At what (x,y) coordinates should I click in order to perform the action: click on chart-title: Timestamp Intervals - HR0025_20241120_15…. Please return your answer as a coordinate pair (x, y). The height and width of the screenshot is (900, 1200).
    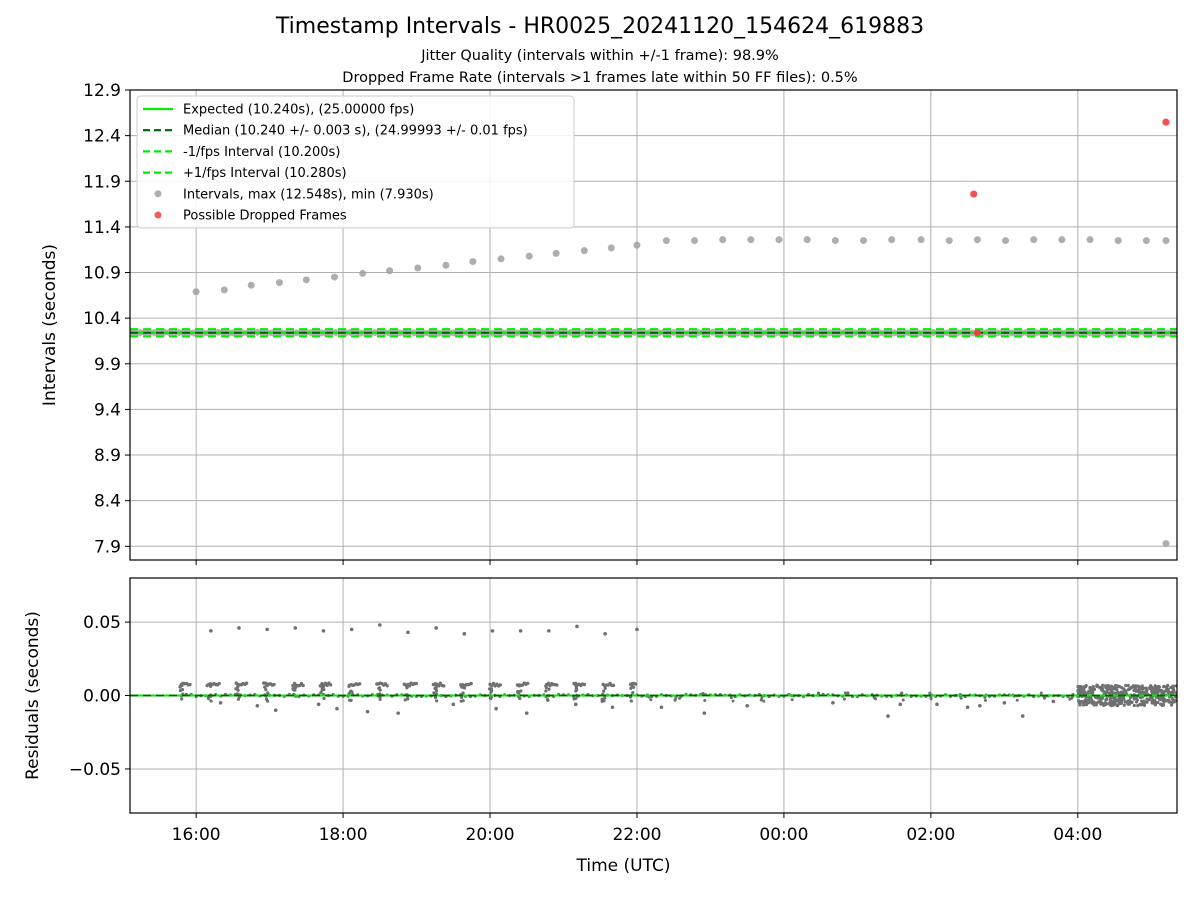
    Looking at the image, I should click on (600, 26).